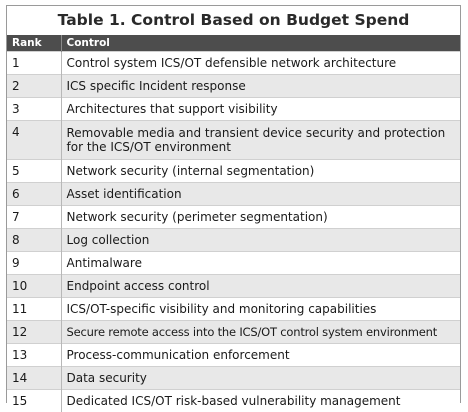 This screenshot has height=412, width=468. I want to click on table-title: Table 1. Control Based on Budget Spend, so click(233, 20).